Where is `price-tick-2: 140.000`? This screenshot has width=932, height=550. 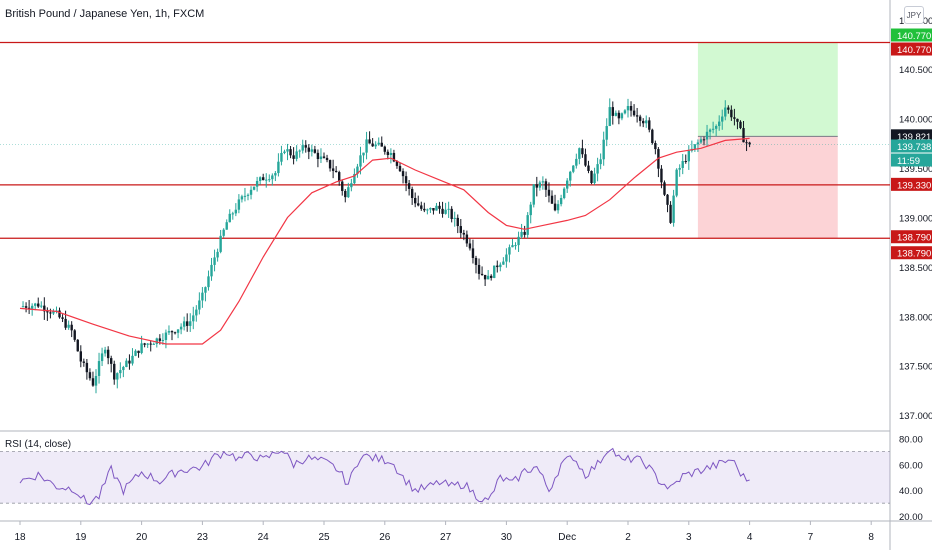
price-tick-2: 140.000 is located at coordinates (915, 120).